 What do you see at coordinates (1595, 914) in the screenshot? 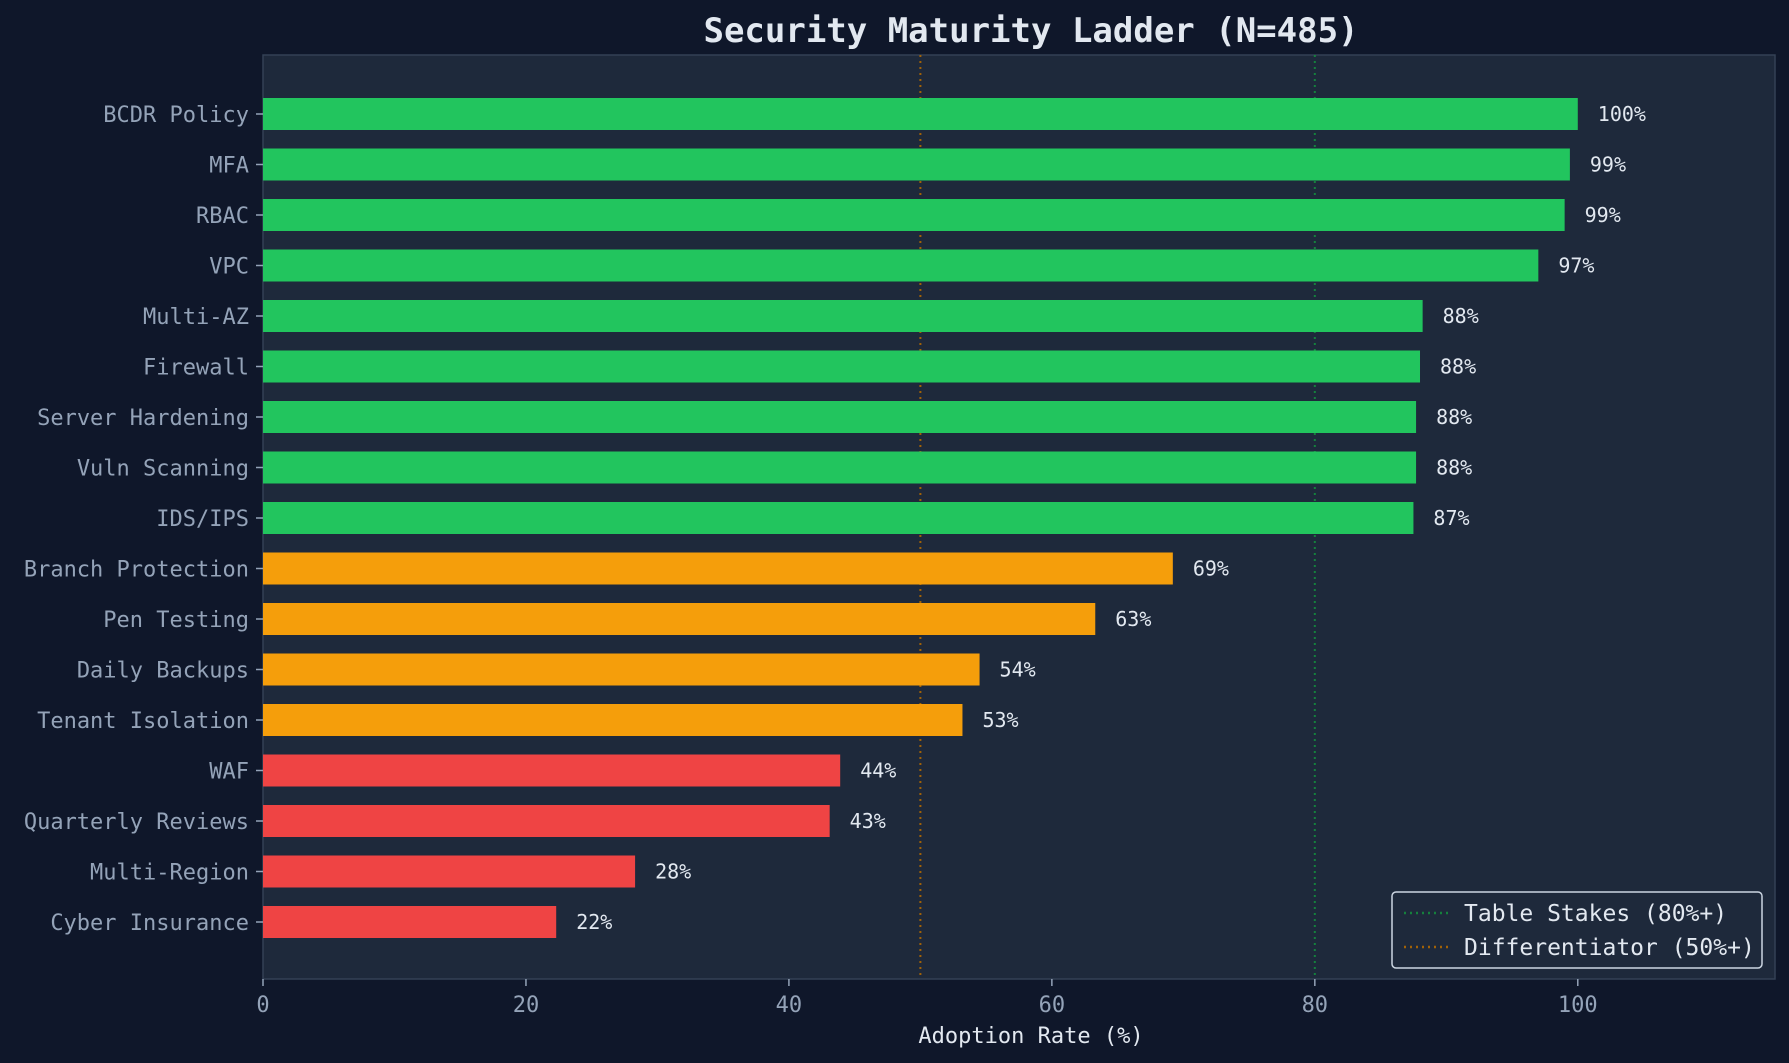
I see `legend-label-table-stakes: Table Stakes (80%+)` at bounding box center [1595, 914].